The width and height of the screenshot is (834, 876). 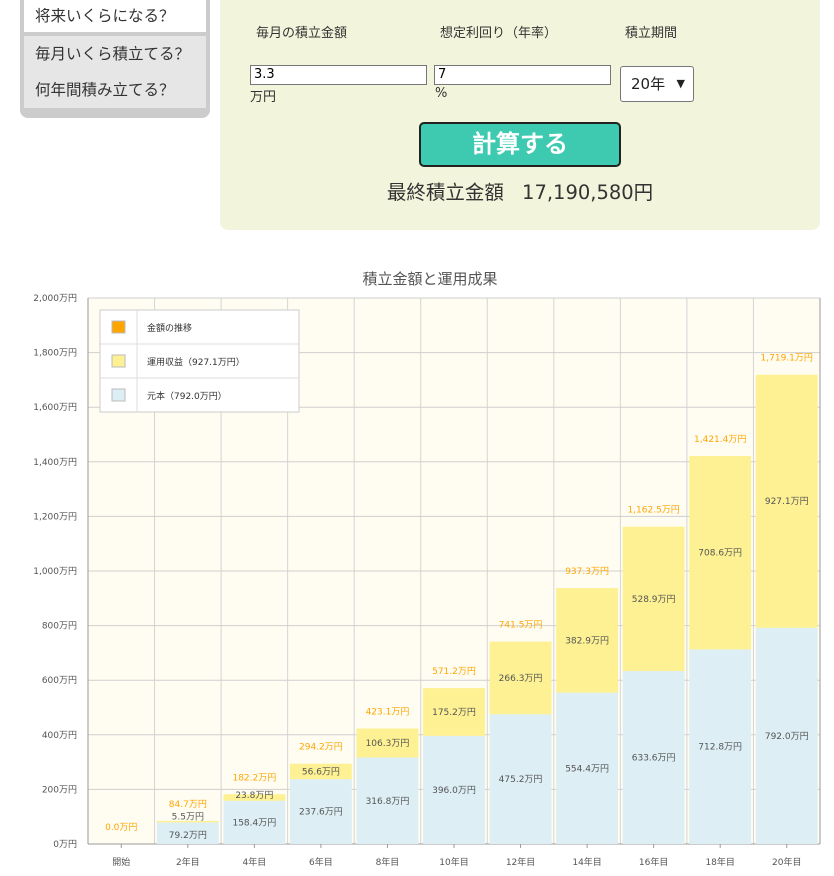 I want to click on total-data-label: 937.3万円, so click(x=587, y=571).